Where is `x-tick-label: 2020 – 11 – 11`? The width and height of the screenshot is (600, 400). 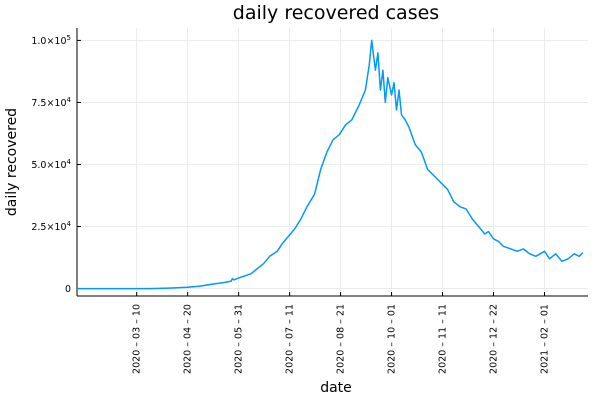
x-tick-label: 2020 – 11 – 11 is located at coordinates (443, 339).